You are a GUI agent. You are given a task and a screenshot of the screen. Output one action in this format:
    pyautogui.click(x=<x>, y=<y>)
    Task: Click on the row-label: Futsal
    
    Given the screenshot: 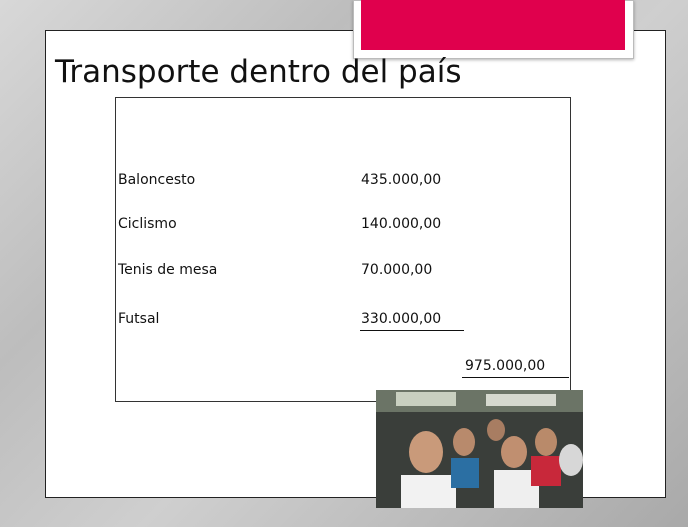 What is the action you would take?
    pyautogui.click(x=139, y=319)
    